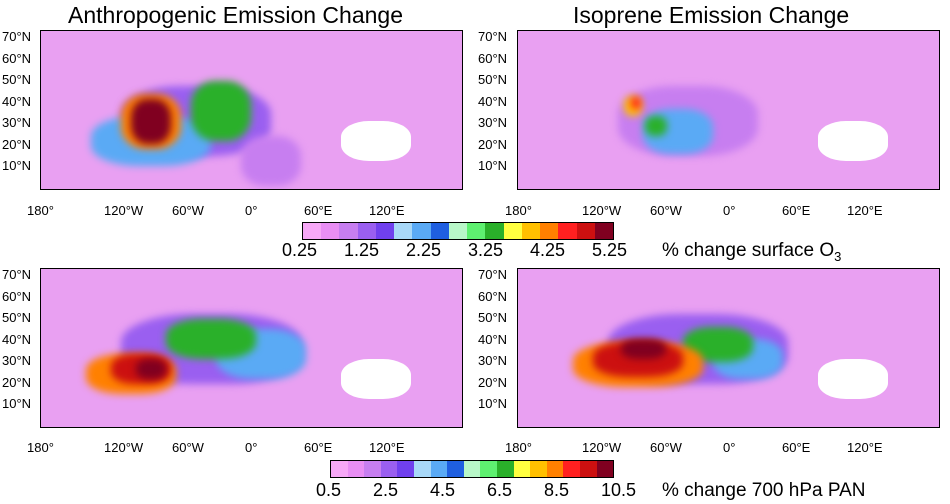 This screenshot has height=504, width=950. I want to click on colorbar-tick: 4.25, so click(548, 250).